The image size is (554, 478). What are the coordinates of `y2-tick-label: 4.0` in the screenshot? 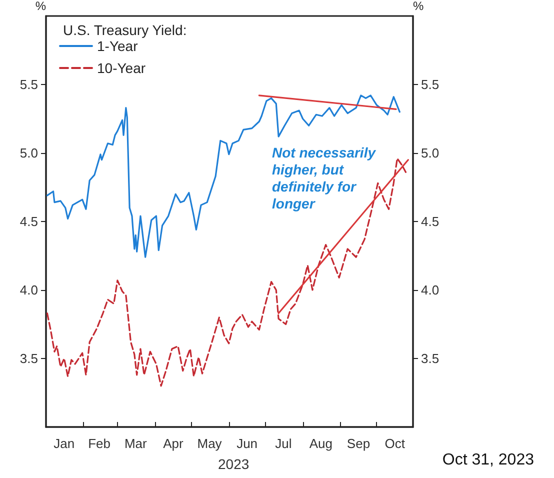 It's located at (430, 290).